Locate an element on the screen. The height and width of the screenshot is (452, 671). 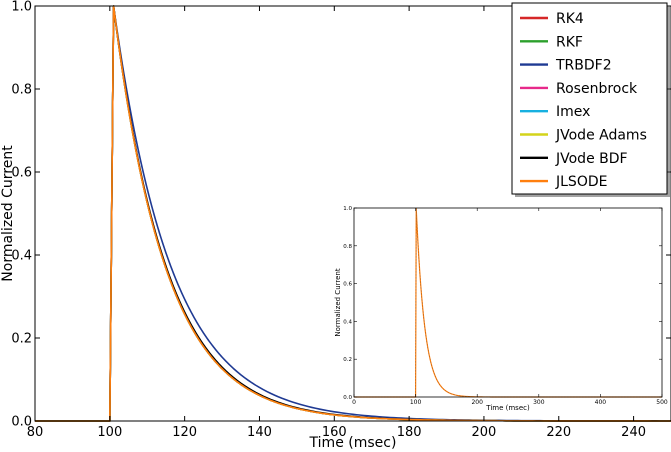
y-tick-label: 1.0 is located at coordinates (21, 7).